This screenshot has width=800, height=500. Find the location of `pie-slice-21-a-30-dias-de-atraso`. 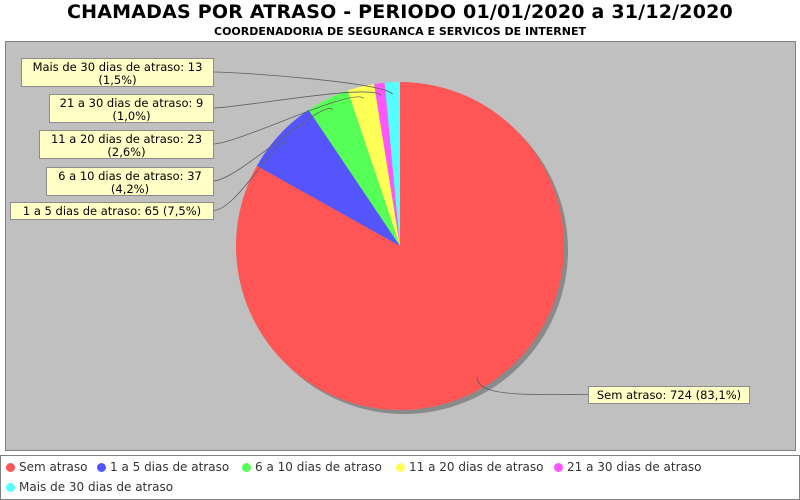

pie-slice-21-a-30-dias-de-atraso is located at coordinates (387, 164).